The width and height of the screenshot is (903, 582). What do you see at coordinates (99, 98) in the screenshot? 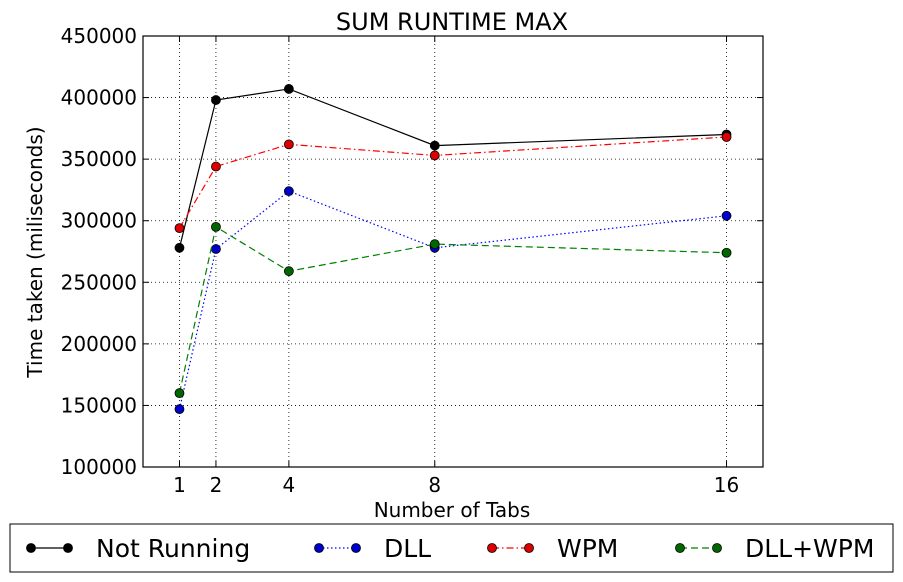
I see `y-tick-label: 400000` at bounding box center [99, 98].